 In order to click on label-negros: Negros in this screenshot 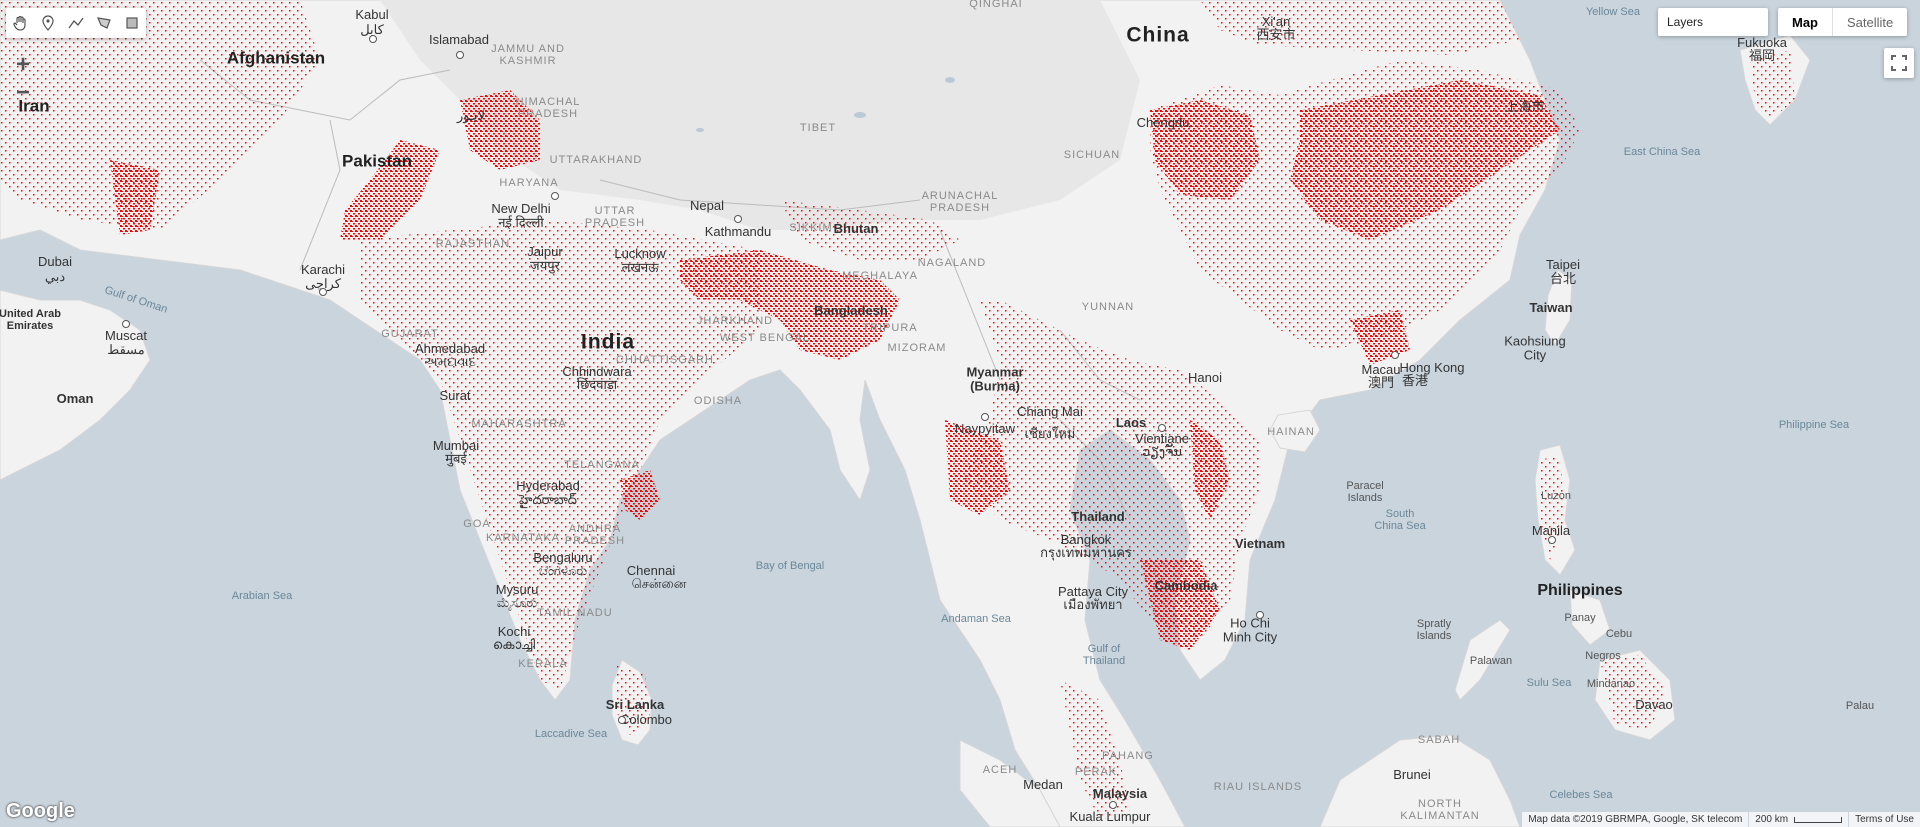, I will do `click(1603, 655)`.